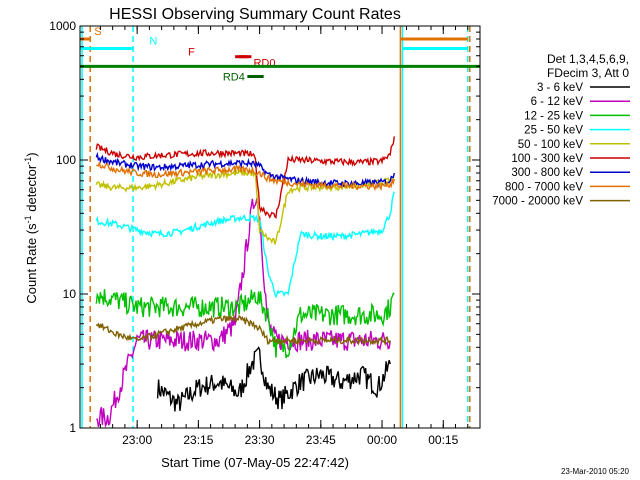  I want to click on y-axis-label-text: Count Rate (s, so click(31, 263).